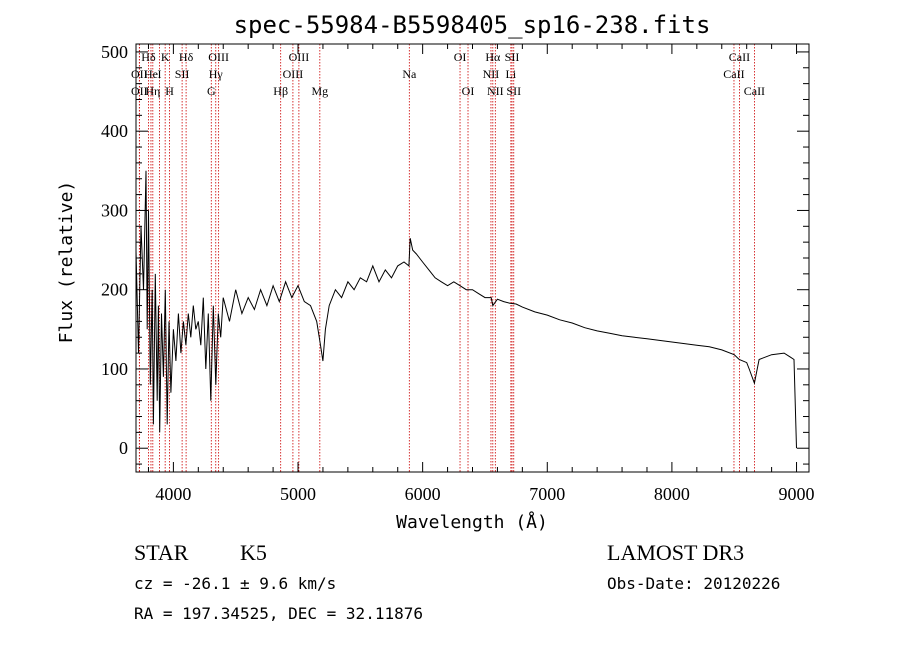 The width and height of the screenshot is (900, 649). What do you see at coordinates (114, 131) in the screenshot?
I see `y-tick-label: 400` at bounding box center [114, 131].